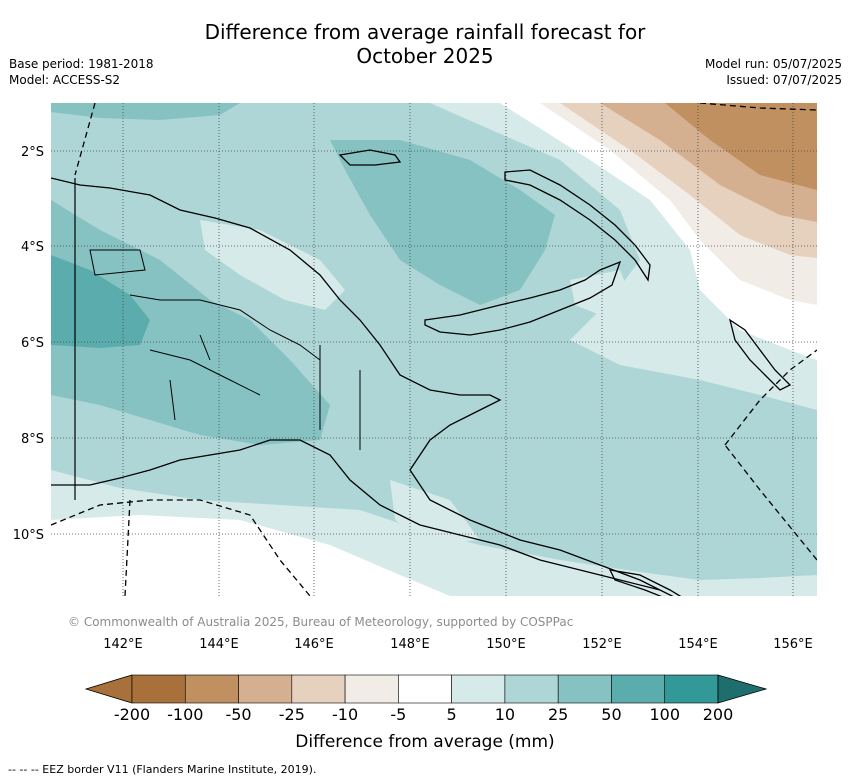 This screenshot has height=781, width=850. Describe the element at coordinates (558, 714) in the screenshot. I see `colorbar-tick-label: 25` at that location.